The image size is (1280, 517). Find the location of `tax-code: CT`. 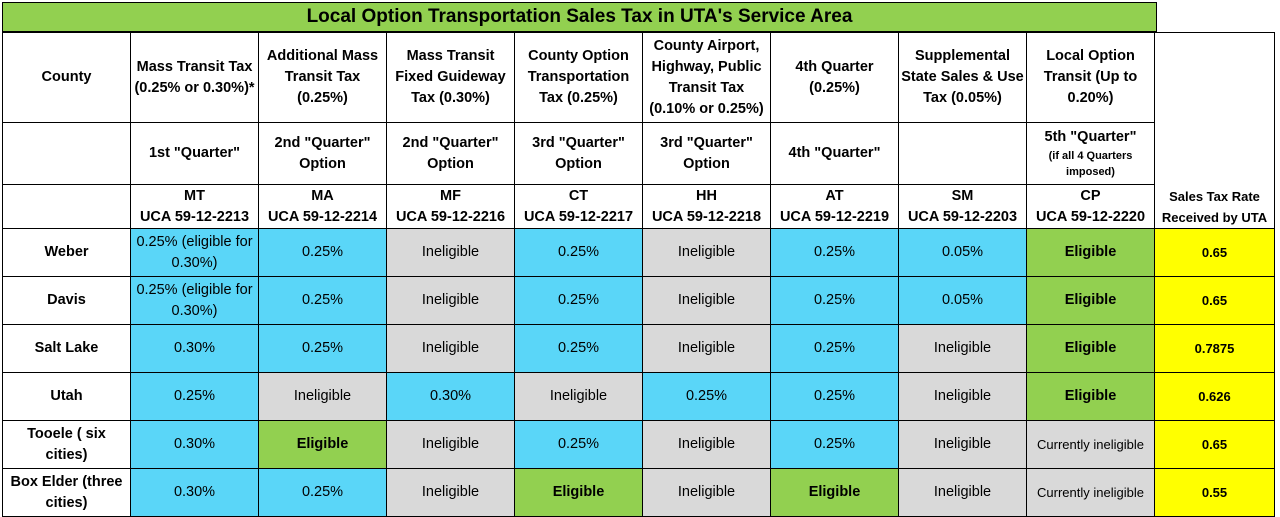

tax-code: CT is located at coordinates (578, 195).